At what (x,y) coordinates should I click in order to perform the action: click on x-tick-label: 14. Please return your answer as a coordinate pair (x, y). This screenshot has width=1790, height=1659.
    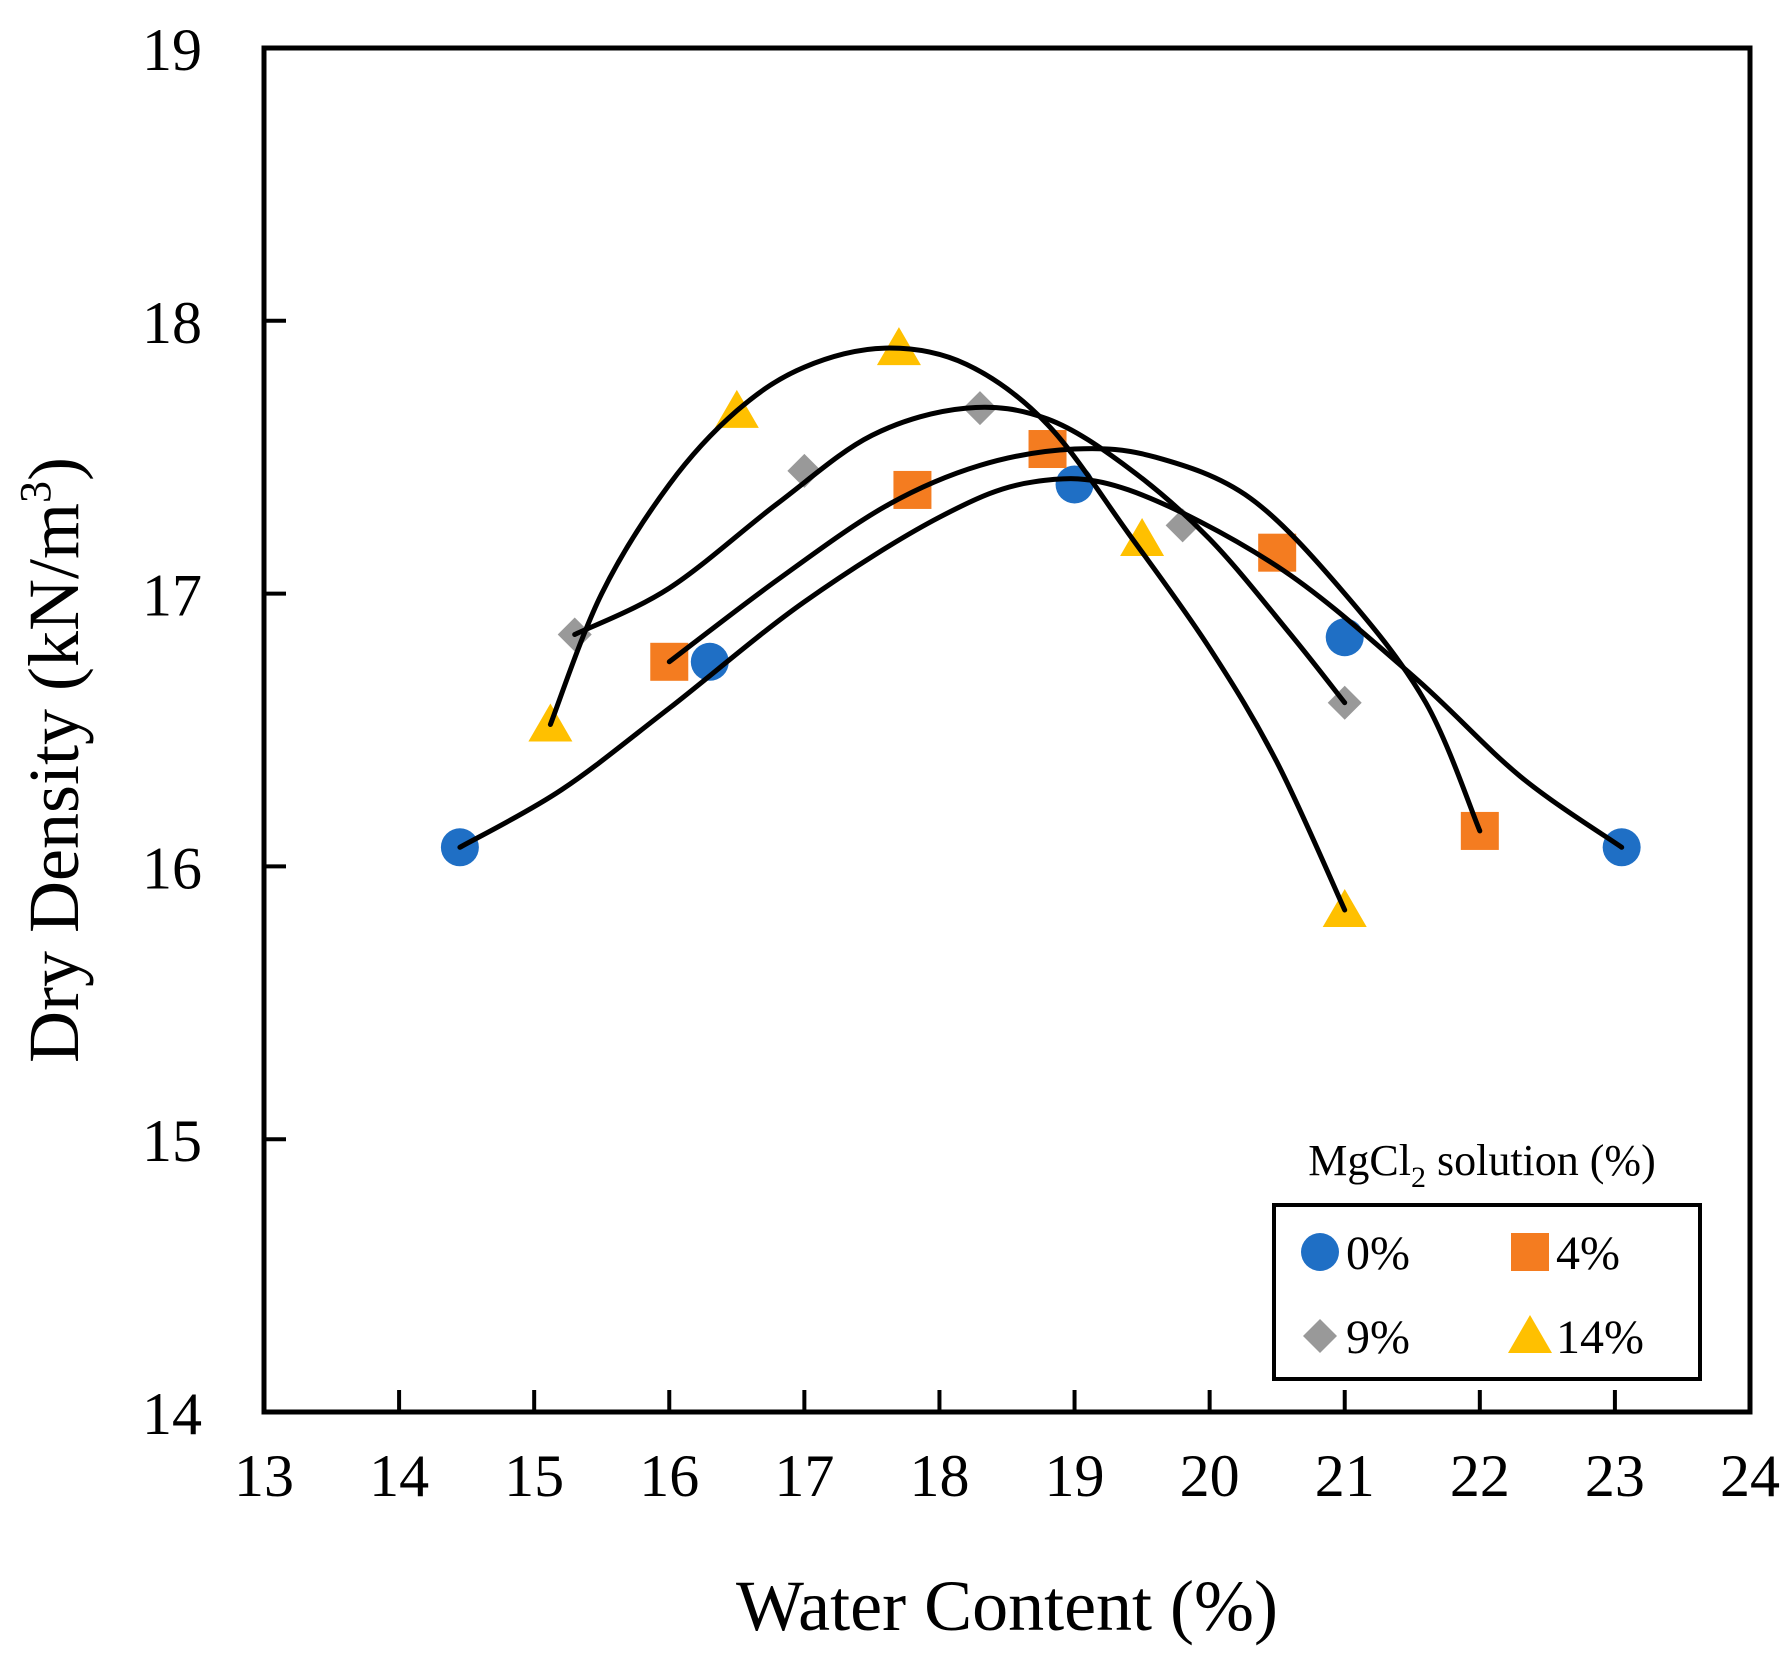
    Looking at the image, I should click on (399, 1476).